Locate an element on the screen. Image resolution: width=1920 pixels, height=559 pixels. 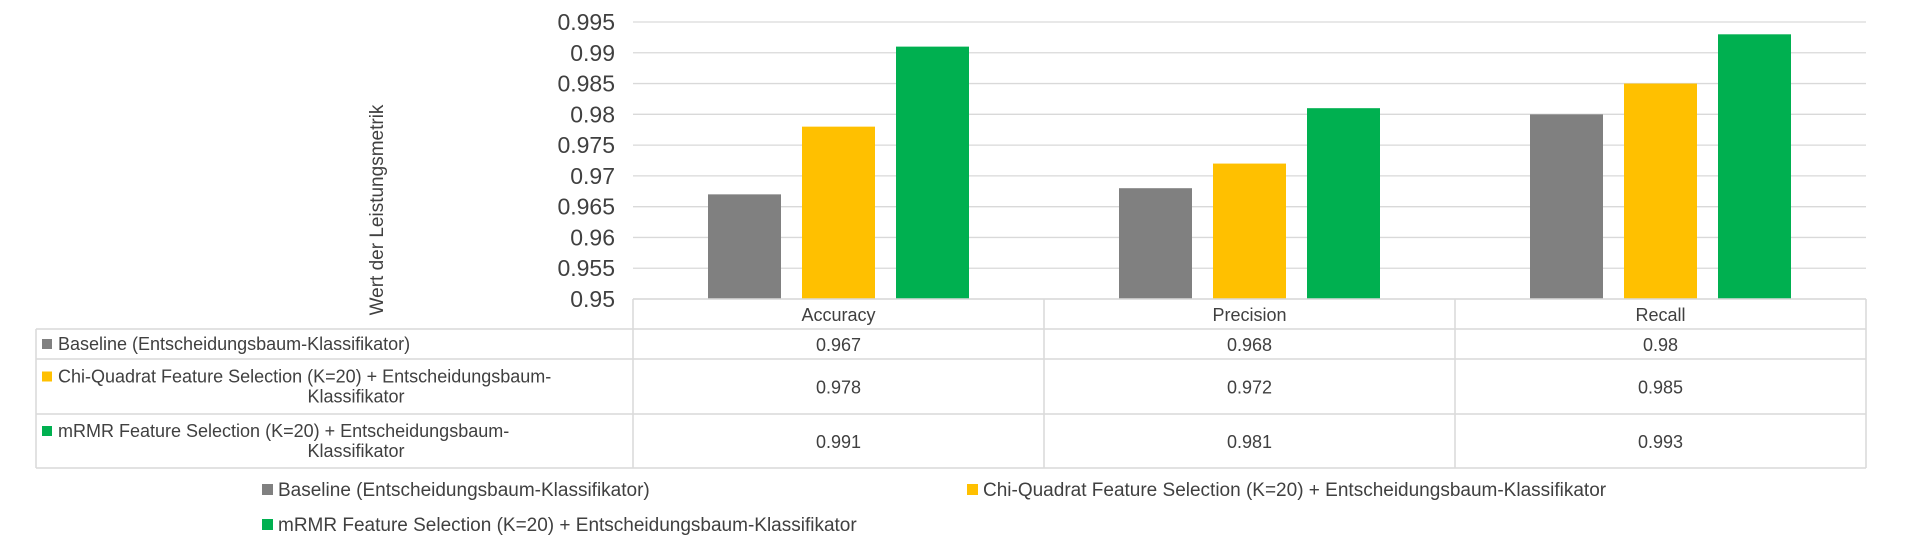
y-tick-label: 0.955 is located at coordinates (586, 268).